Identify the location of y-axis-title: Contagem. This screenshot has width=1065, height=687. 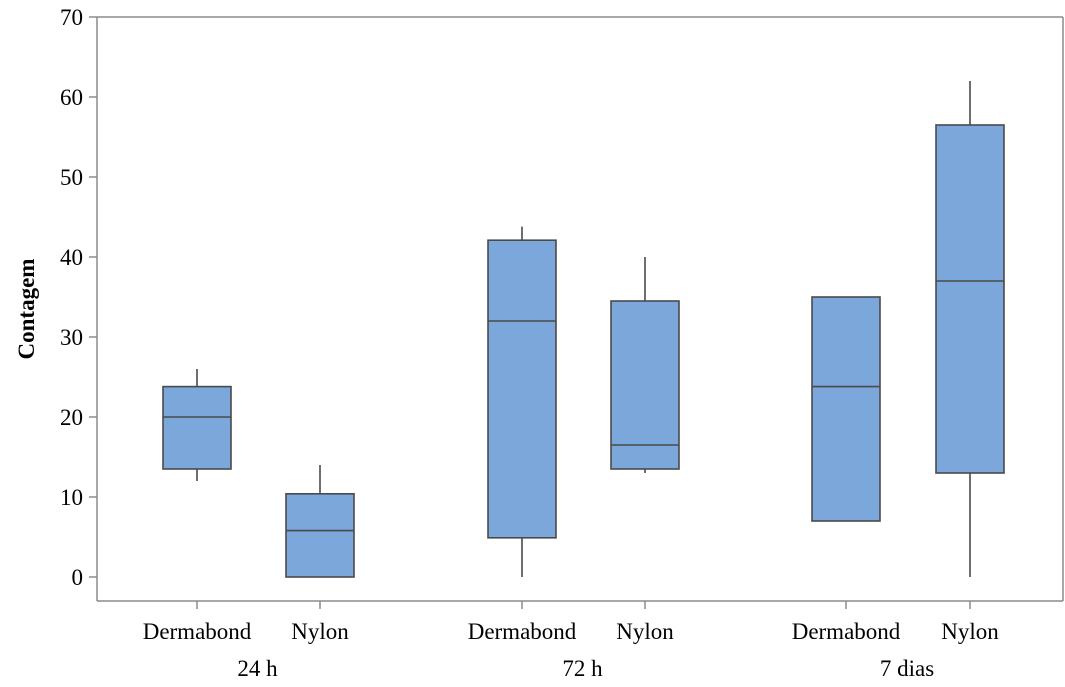
(26, 309).